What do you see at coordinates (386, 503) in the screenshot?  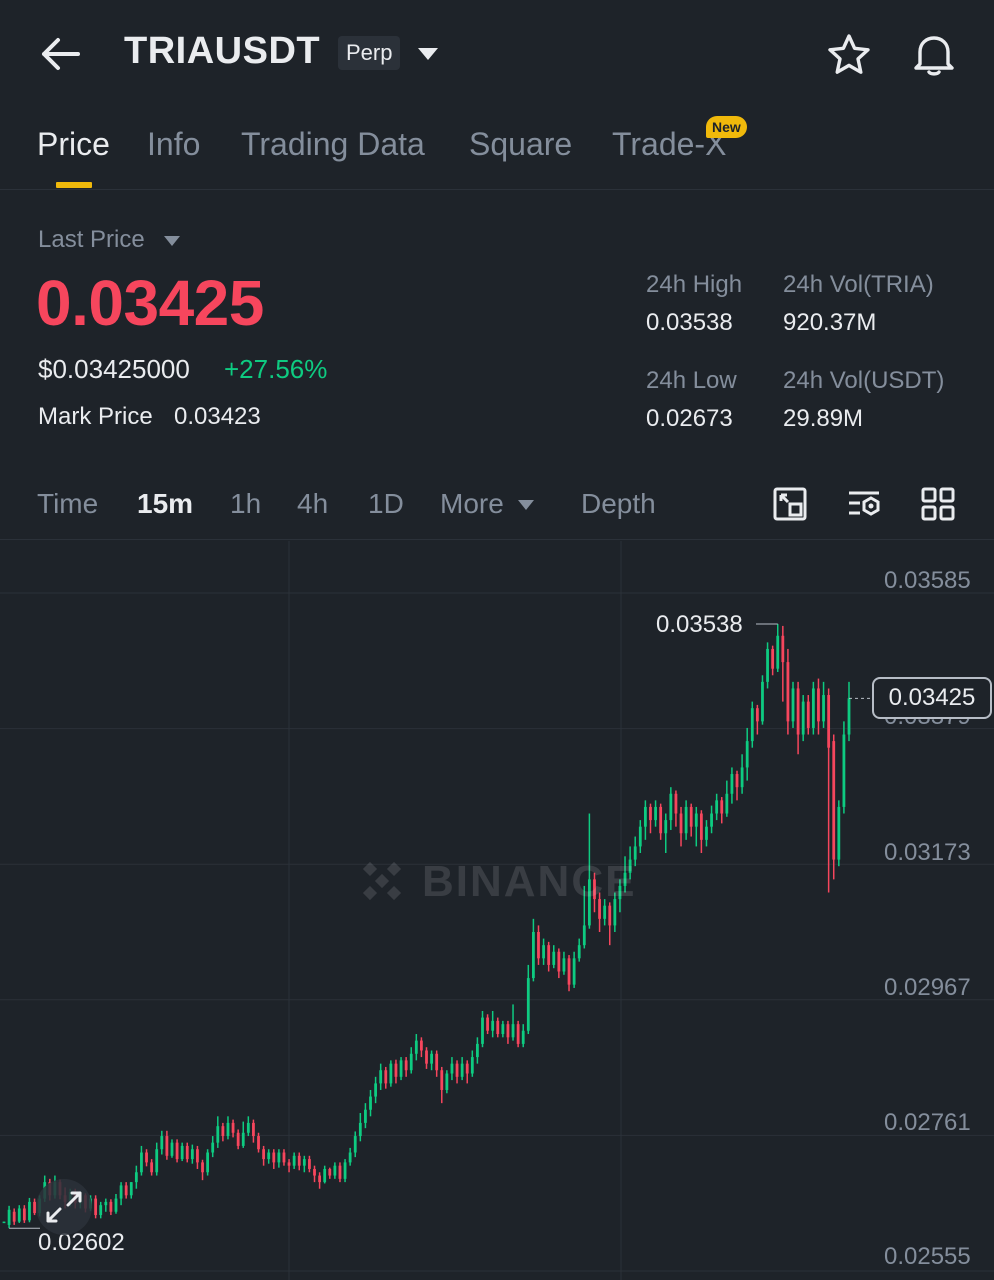 I see `interval-1d: 1D` at bounding box center [386, 503].